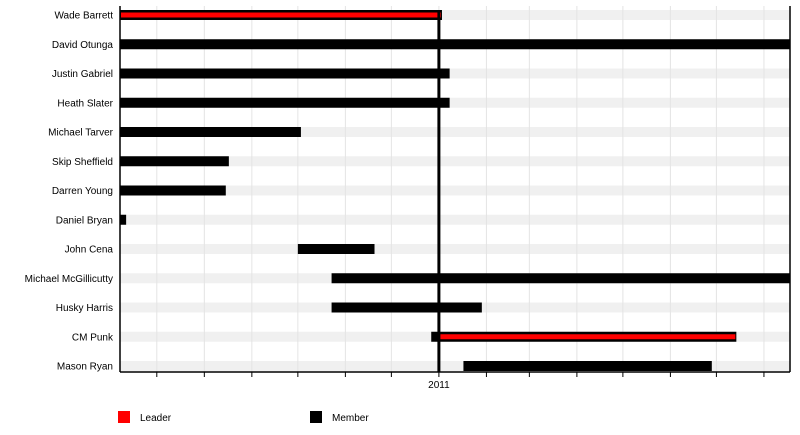  I want to click on legend-label-member: Member, so click(350, 418).